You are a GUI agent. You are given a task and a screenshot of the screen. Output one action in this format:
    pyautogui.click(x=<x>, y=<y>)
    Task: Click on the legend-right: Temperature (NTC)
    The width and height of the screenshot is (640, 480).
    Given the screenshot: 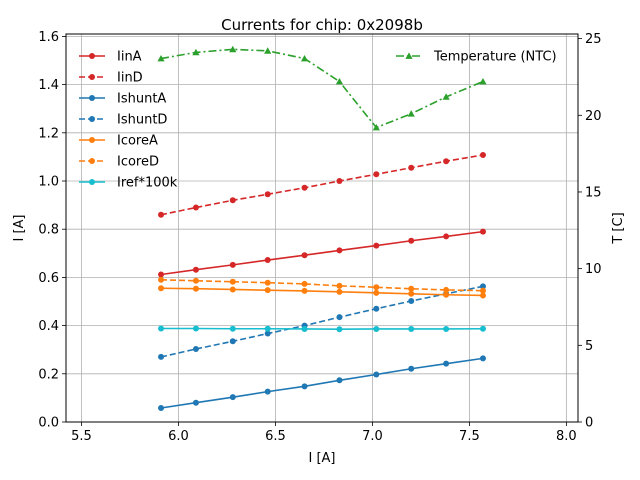 What is the action you would take?
    pyautogui.click(x=476, y=57)
    